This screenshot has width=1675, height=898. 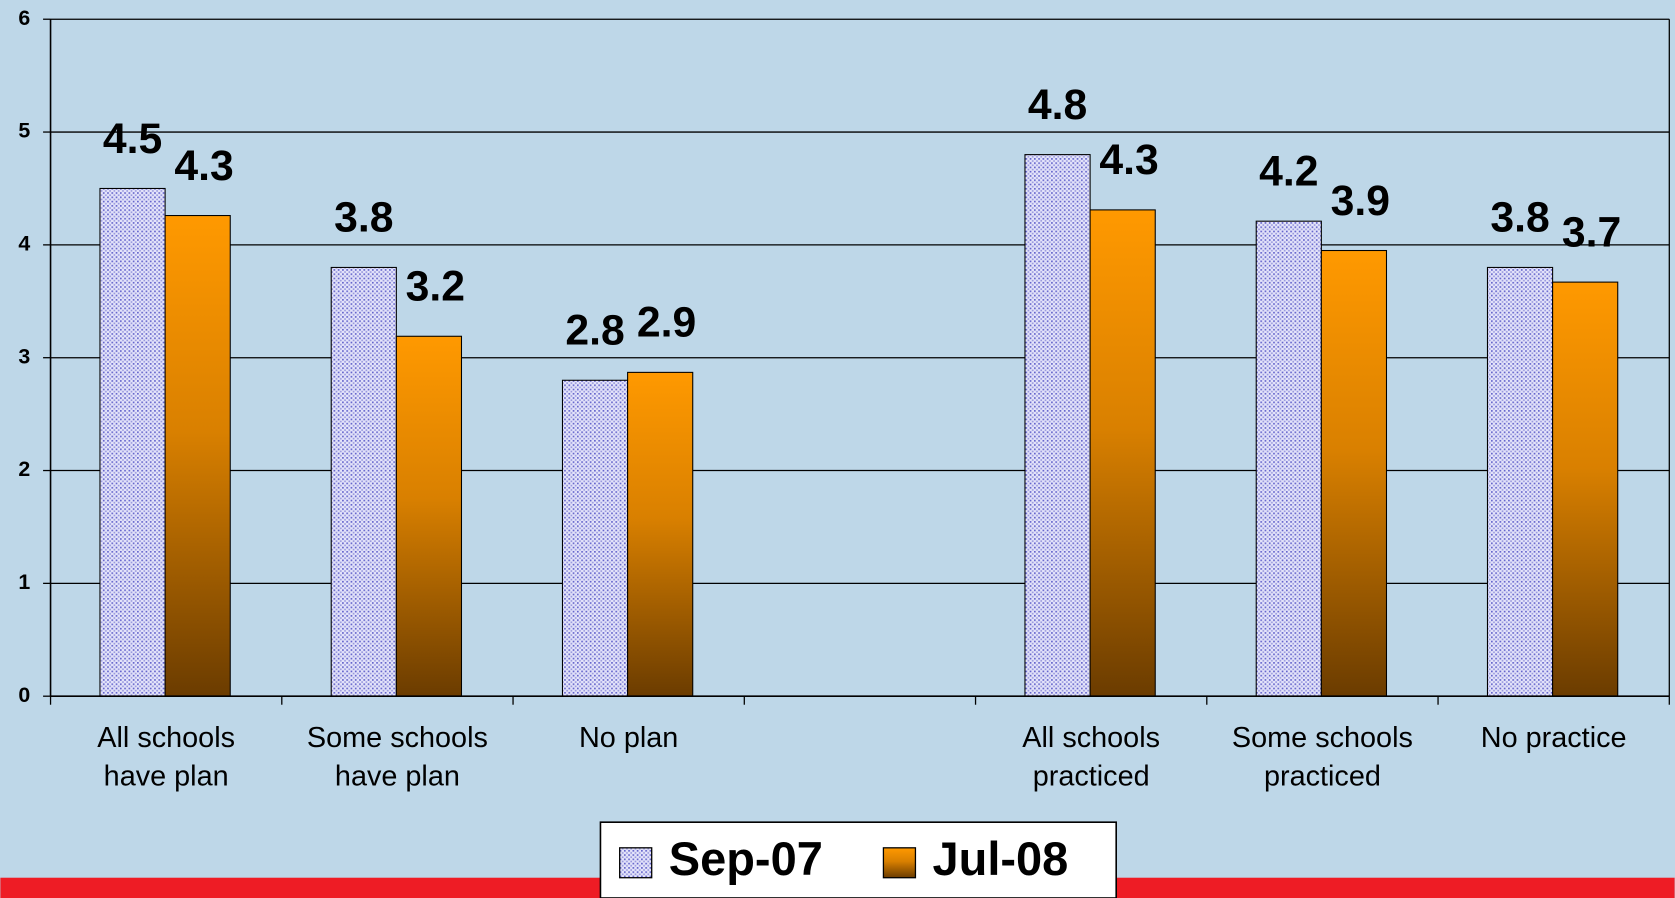 I want to click on x-tick-label: All schools have plan, so click(x=166, y=757).